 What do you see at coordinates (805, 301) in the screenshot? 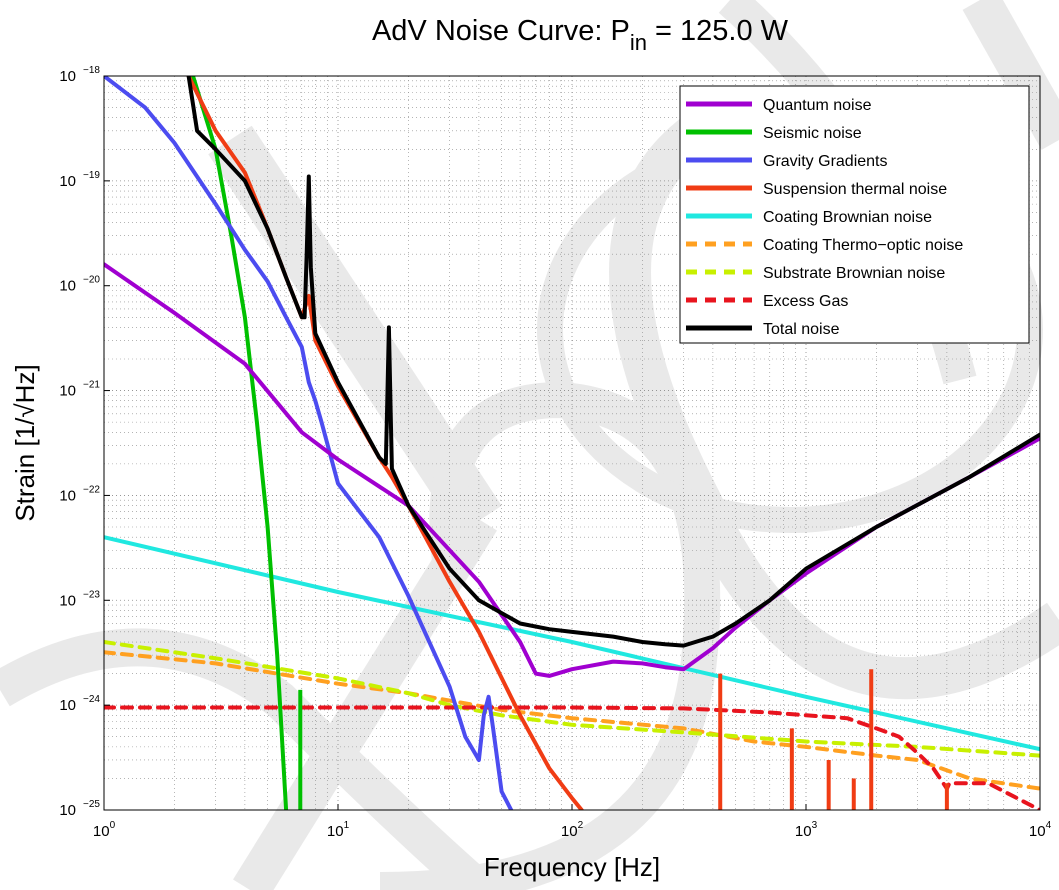
I see `legend-label: Excess Gas` at bounding box center [805, 301].